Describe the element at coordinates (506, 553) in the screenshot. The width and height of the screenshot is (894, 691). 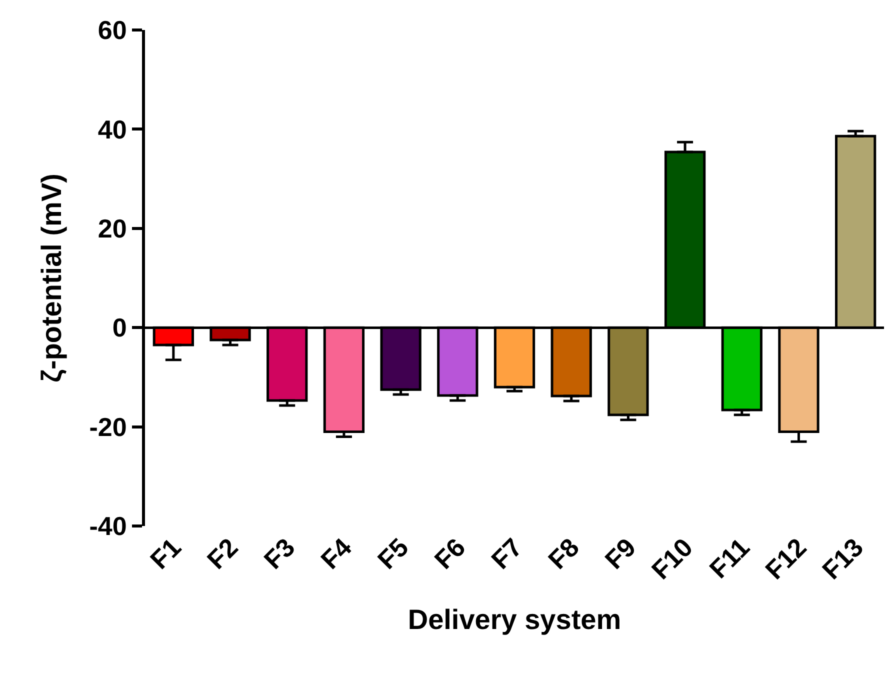
I see `x-tick-label: F7` at that location.